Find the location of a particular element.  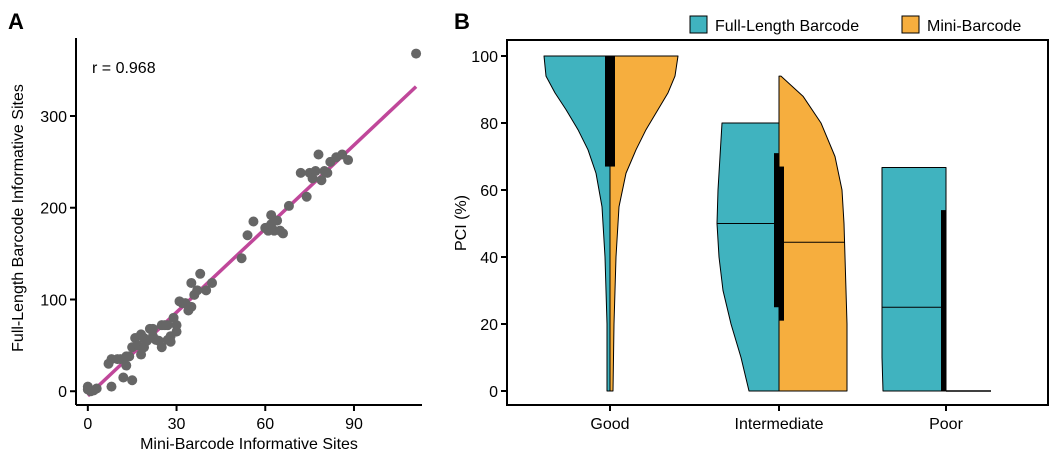

panel-b-y-ticks: 0 20 40 60 80 100 is located at coordinates (489, 225).